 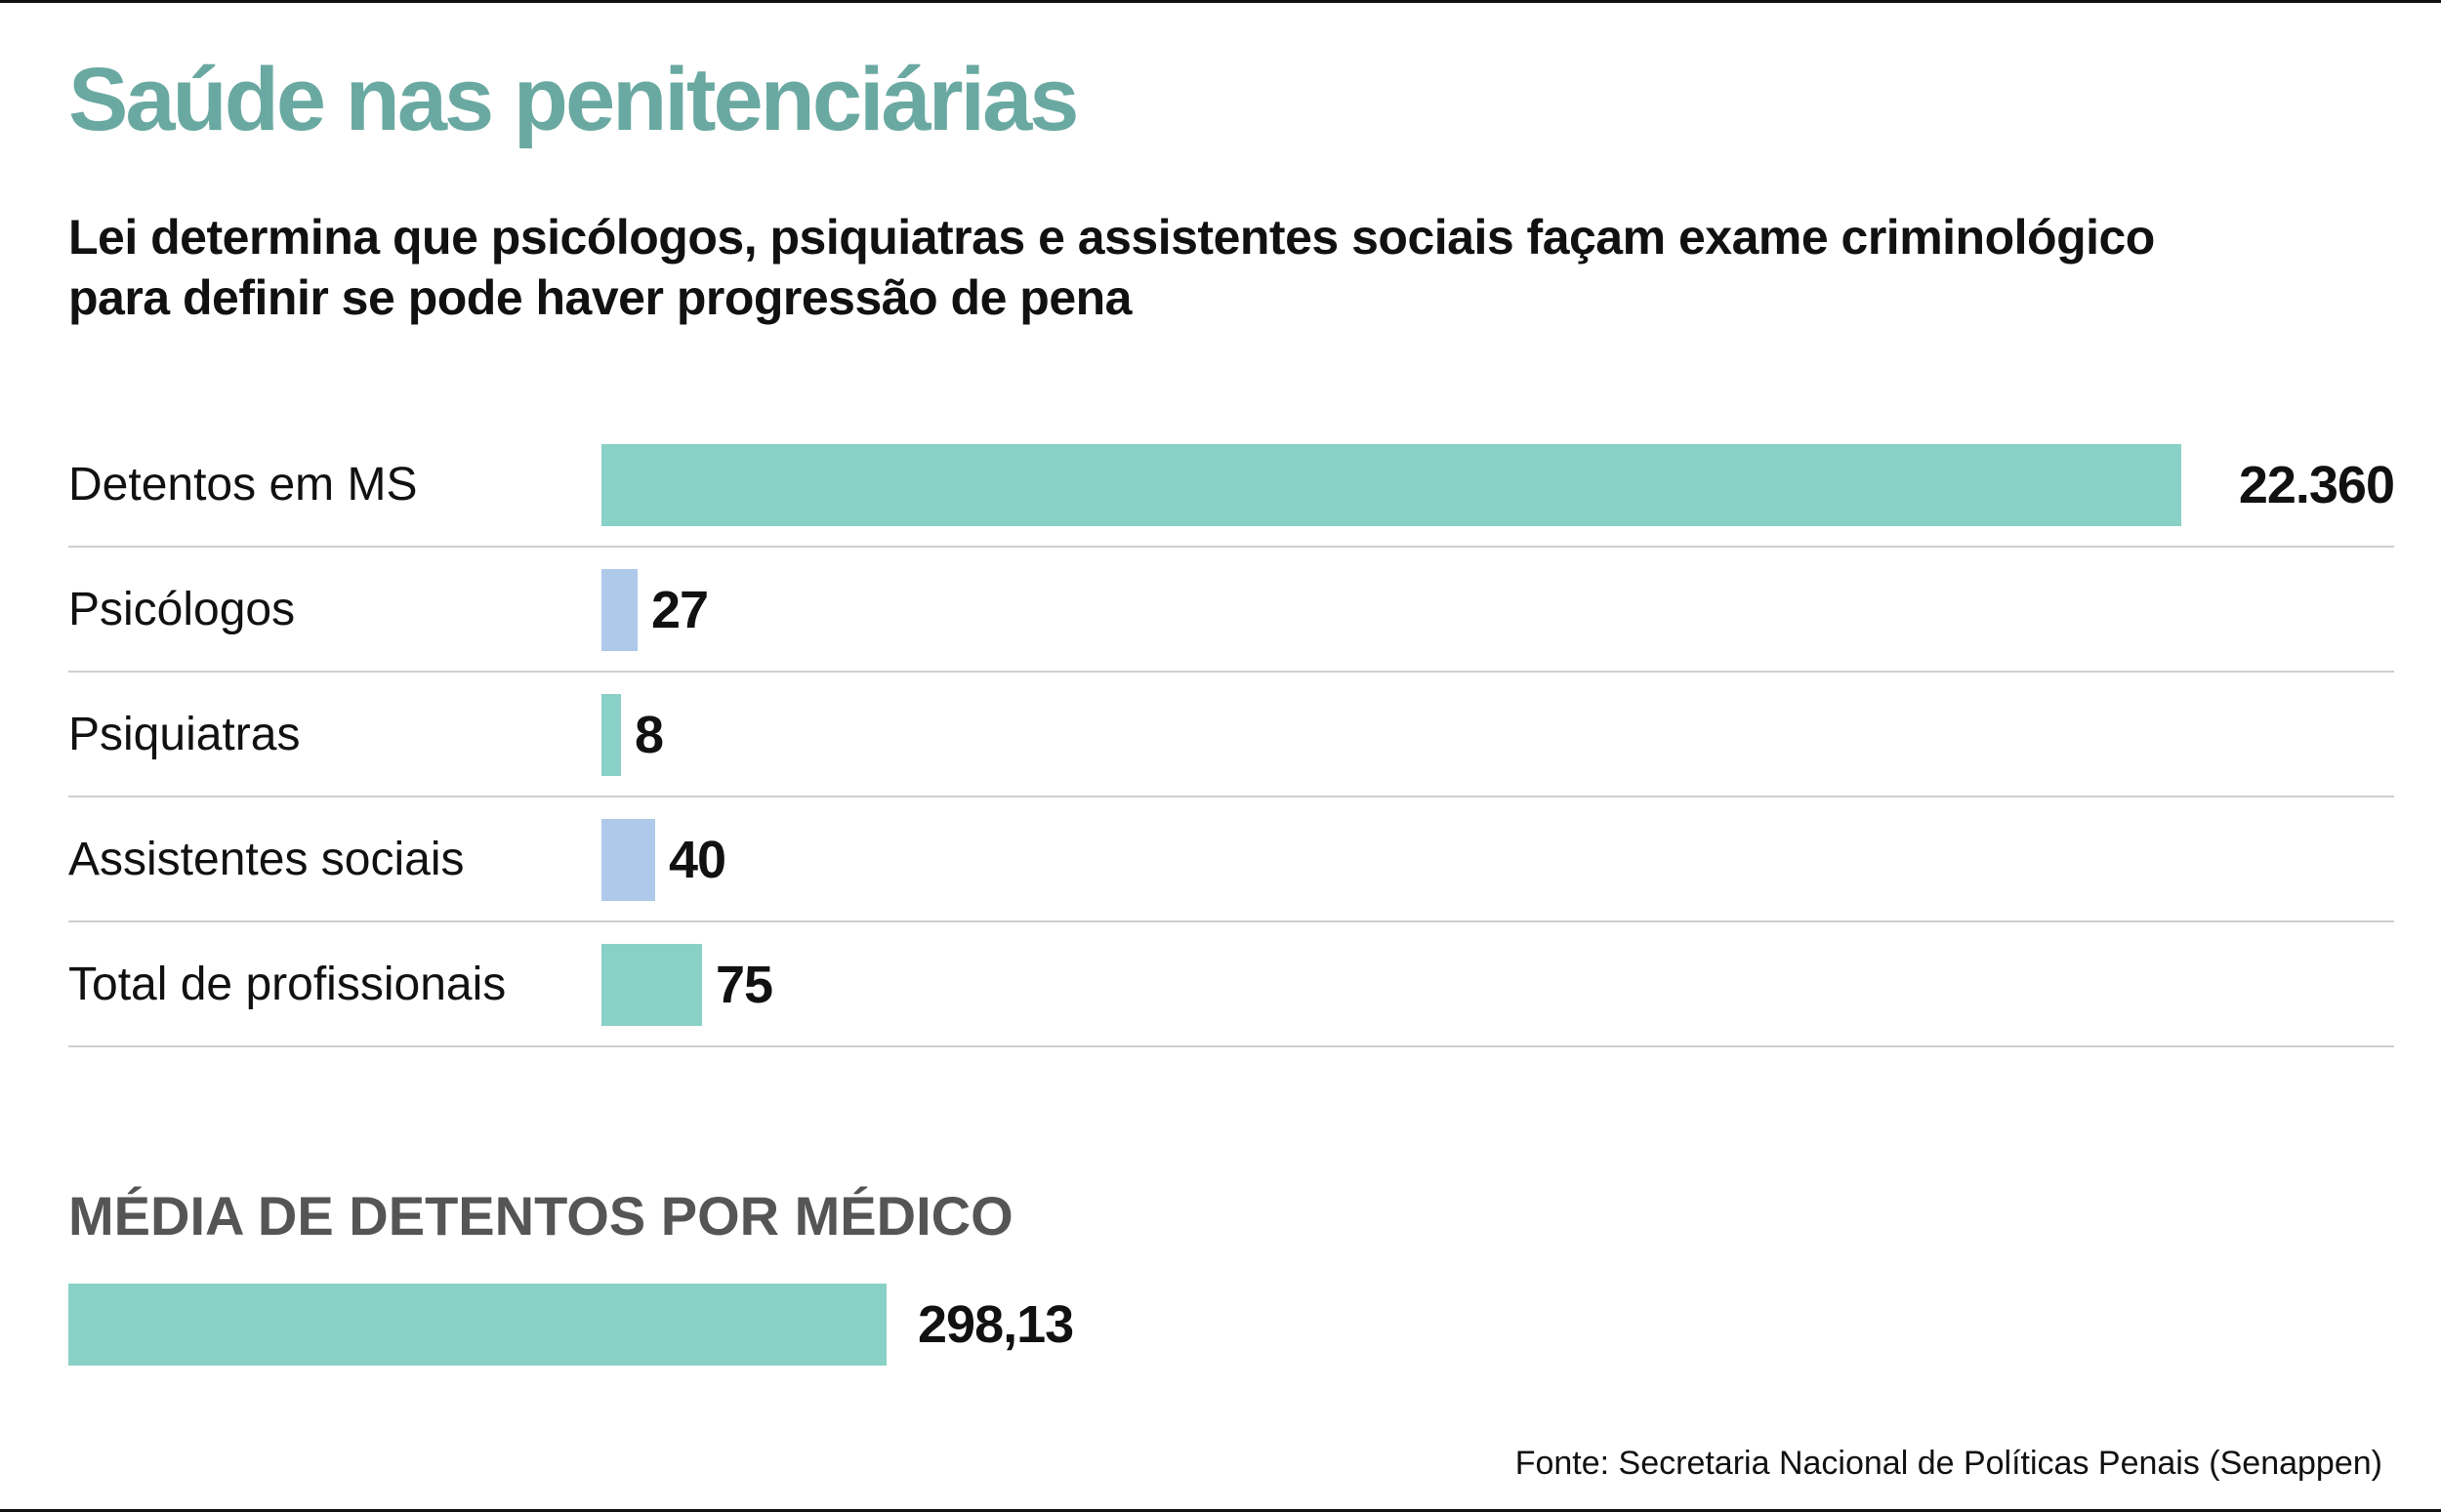 What do you see at coordinates (243, 485) in the screenshot?
I see `category-label: Detentos em MS` at bounding box center [243, 485].